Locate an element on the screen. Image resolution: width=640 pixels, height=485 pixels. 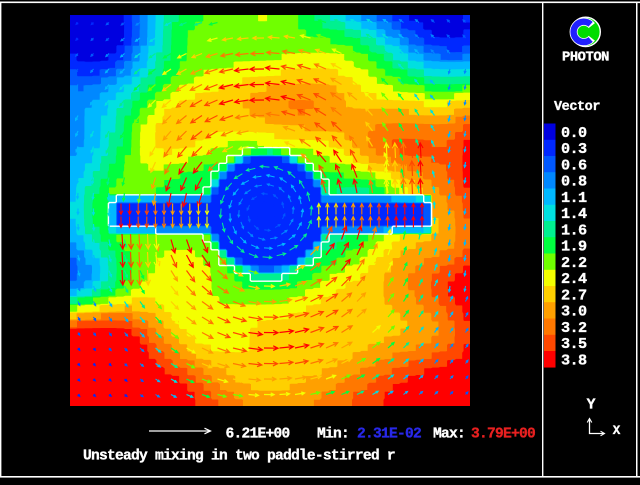
svg-text: 1.6 is located at coordinates (574, 230).